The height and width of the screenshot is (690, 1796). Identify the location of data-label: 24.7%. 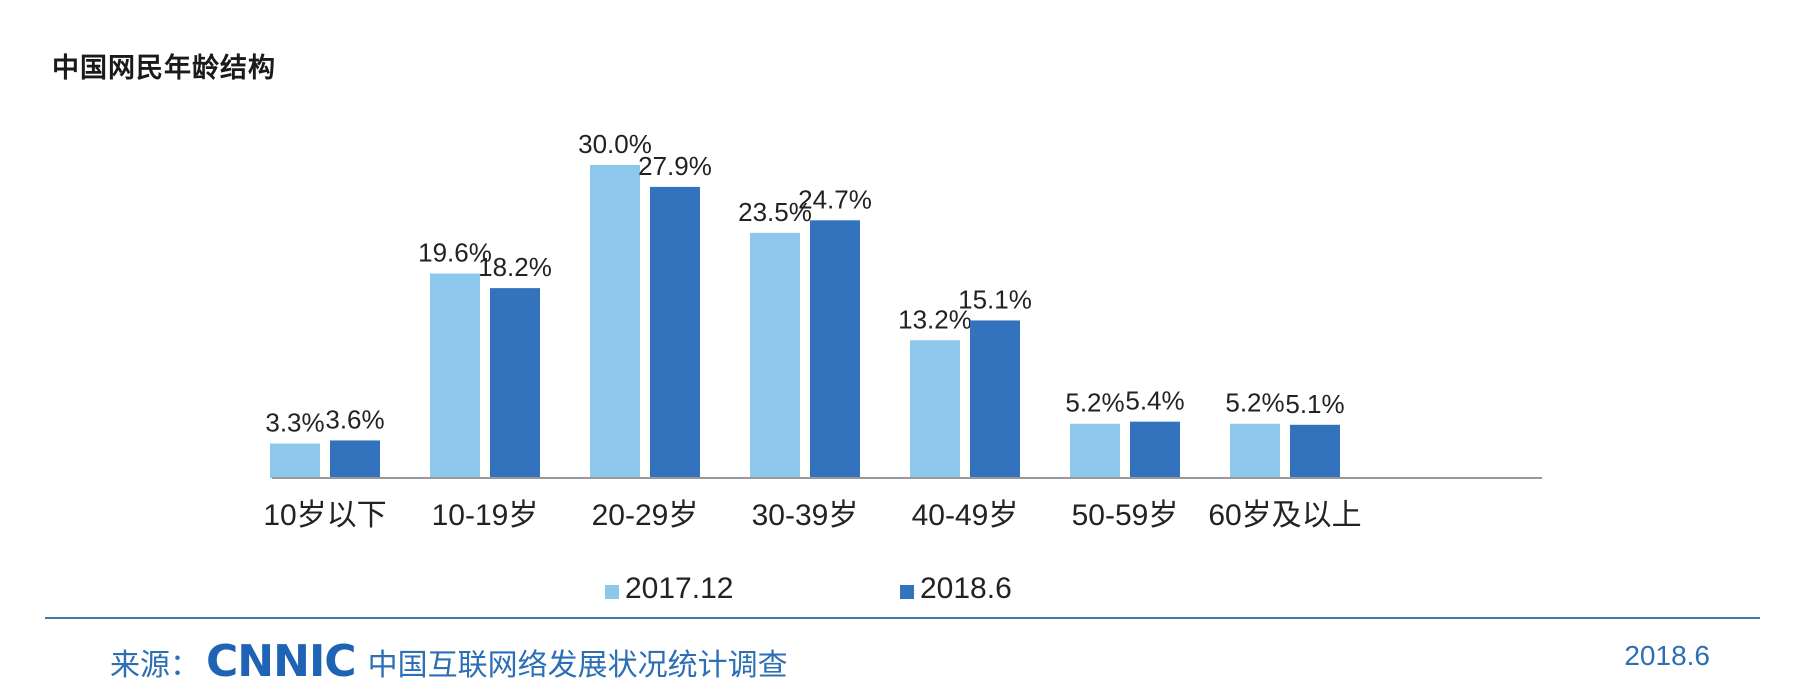
(835, 199).